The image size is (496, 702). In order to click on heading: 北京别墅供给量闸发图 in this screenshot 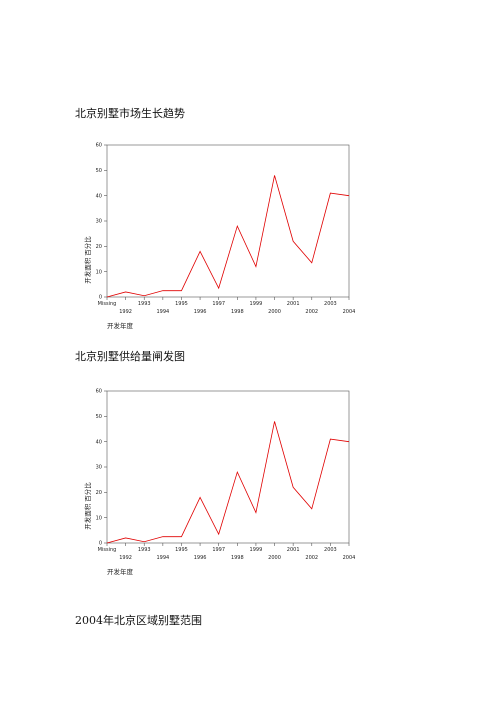, I will do `click(130, 356)`.